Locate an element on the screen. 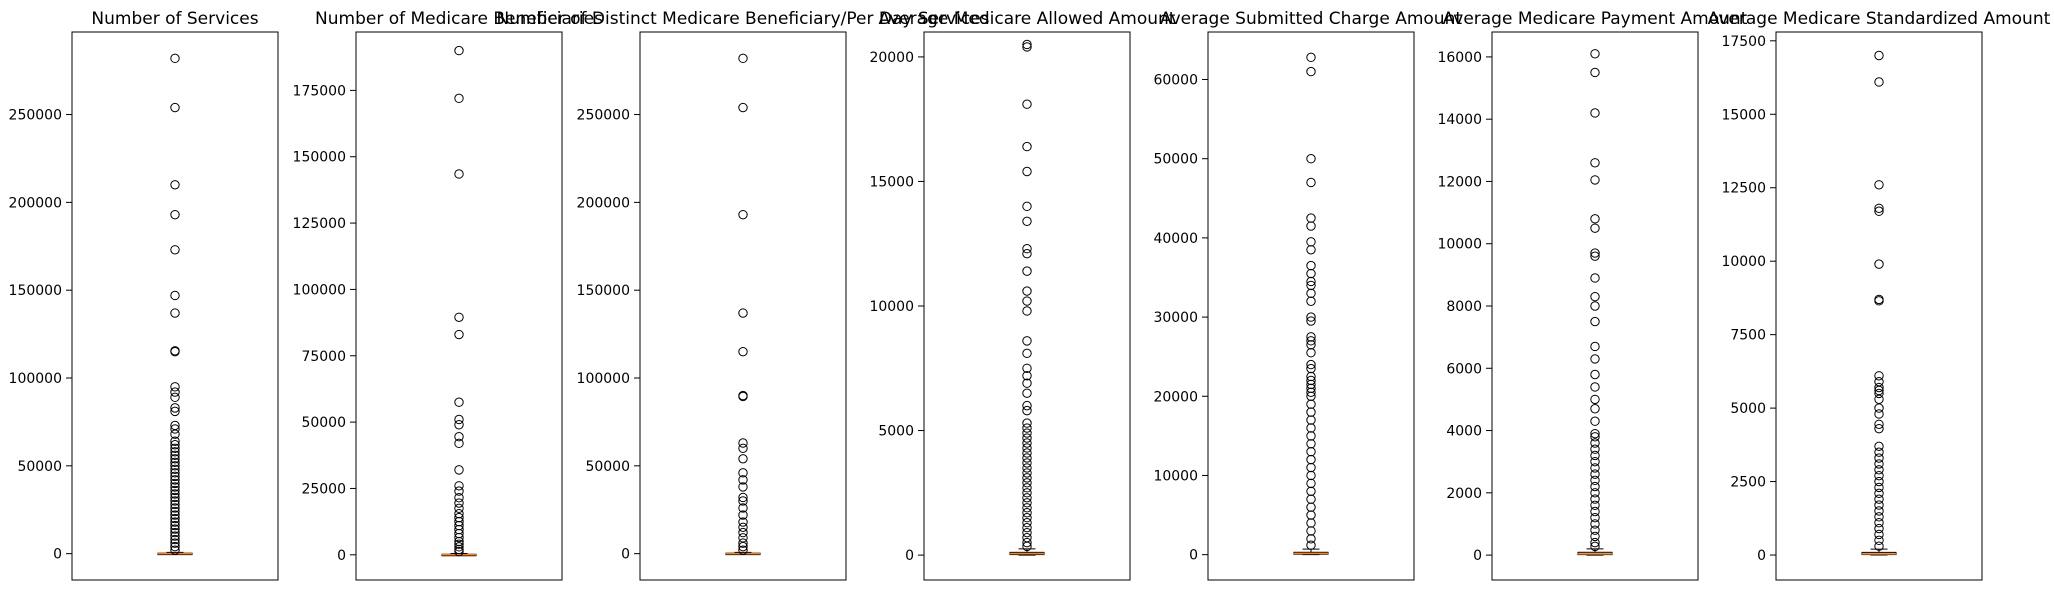  y-tick-label: 125000 is located at coordinates (319, 224).